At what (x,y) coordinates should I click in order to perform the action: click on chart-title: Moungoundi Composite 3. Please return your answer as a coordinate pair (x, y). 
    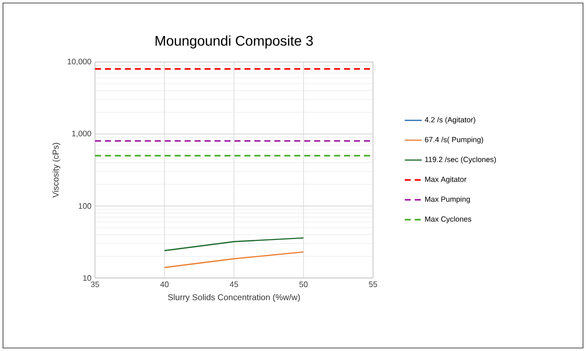
    Looking at the image, I should click on (234, 42).